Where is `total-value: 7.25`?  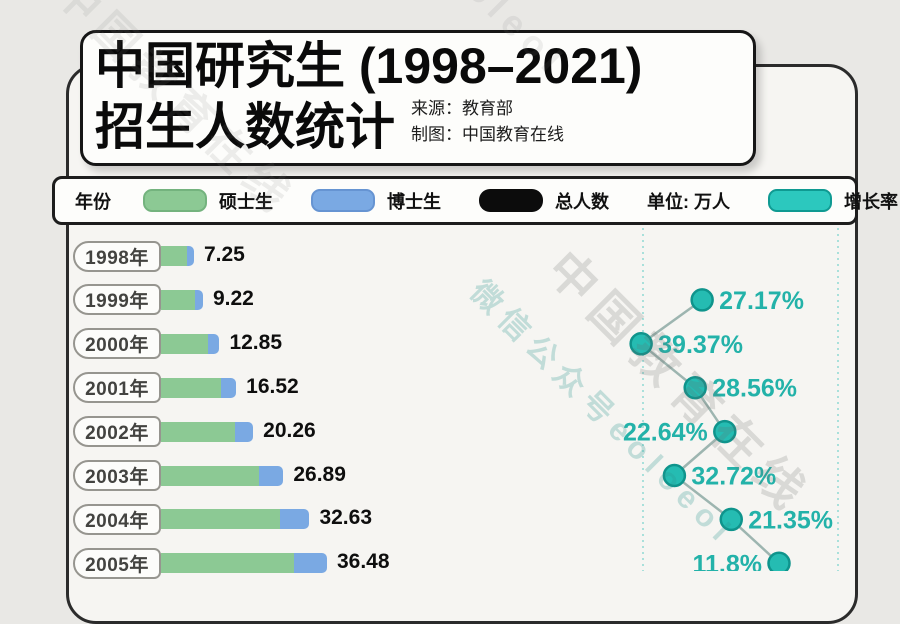 total-value: 7.25 is located at coordinates (224, 254).